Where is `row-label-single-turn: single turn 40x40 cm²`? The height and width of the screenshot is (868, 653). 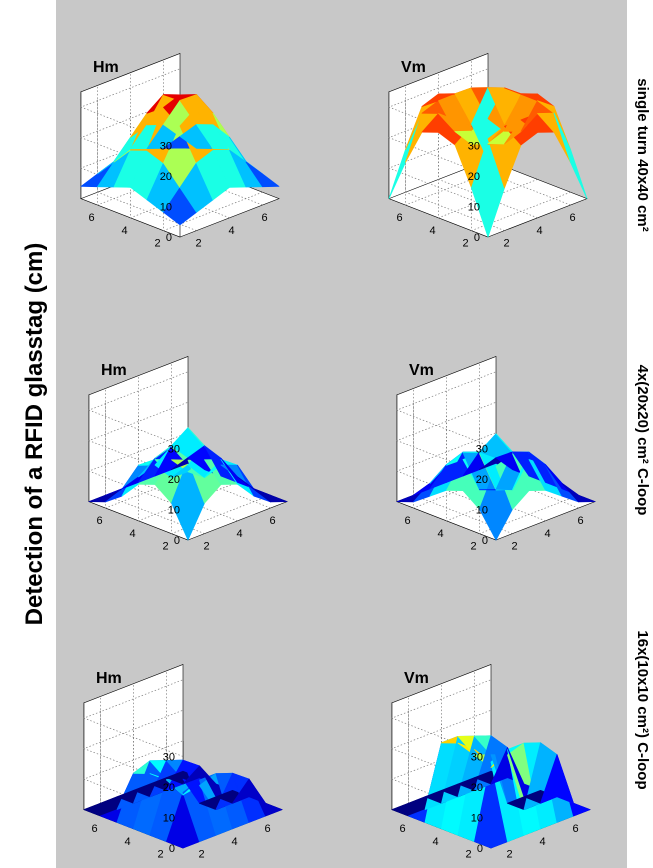 row-label-single-turn: single turn 40x40 cm² is located at coordinates (642, 154).